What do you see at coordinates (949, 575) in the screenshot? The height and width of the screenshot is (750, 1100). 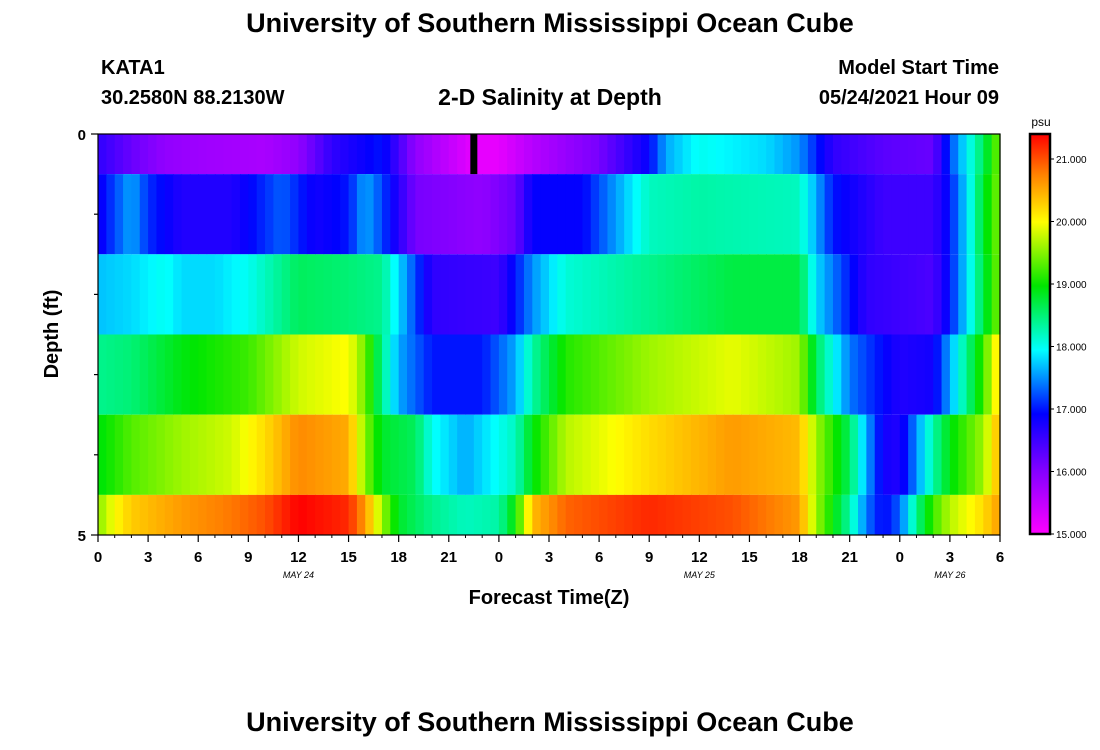 I see `date-label: MAY 26` at bounding box center [949, 575].